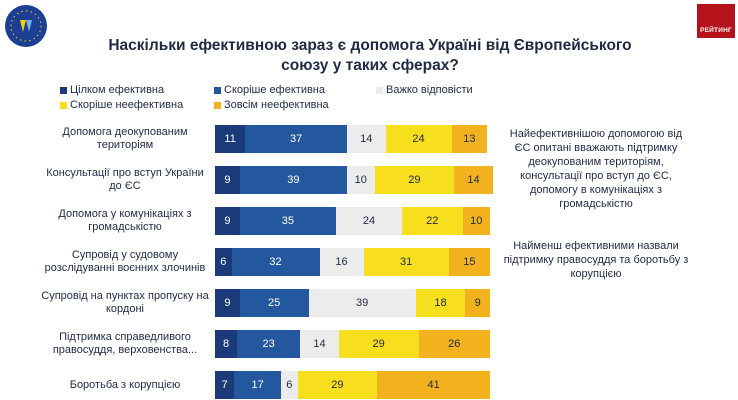 This screenshot has height=400, width=738. I want to click on bar-segment: 23, so click(269, 344).